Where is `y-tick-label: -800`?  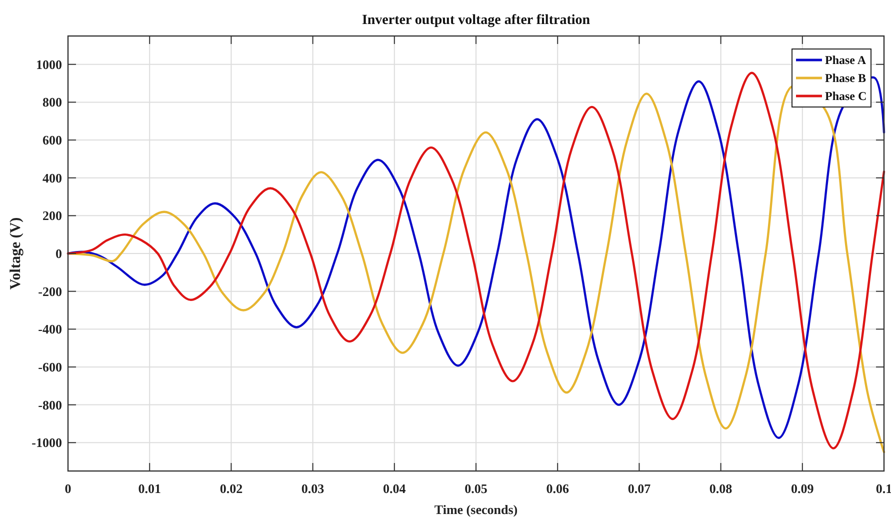 y-tick-label: -800 is located at coordinates (50, 404).